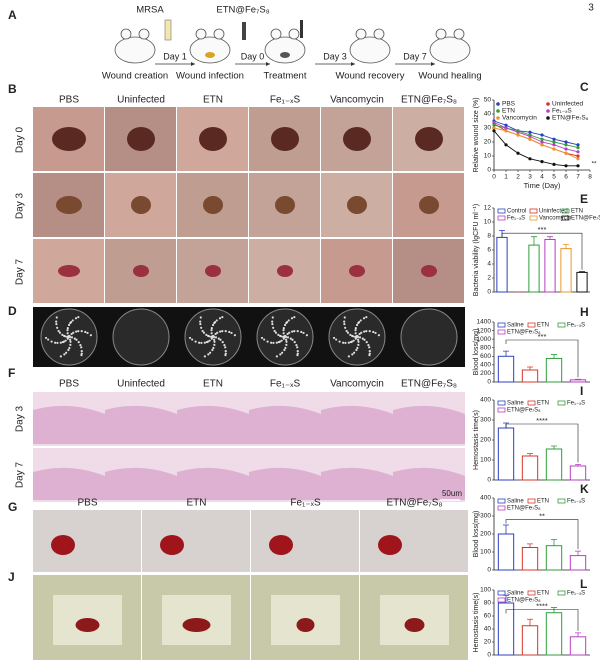 Image resolution: width=600 pixels, height=666 pixels. What do you see at coordinates (305, 625) in the screenshot?
I see `blood` at bounding box center [305, 625].